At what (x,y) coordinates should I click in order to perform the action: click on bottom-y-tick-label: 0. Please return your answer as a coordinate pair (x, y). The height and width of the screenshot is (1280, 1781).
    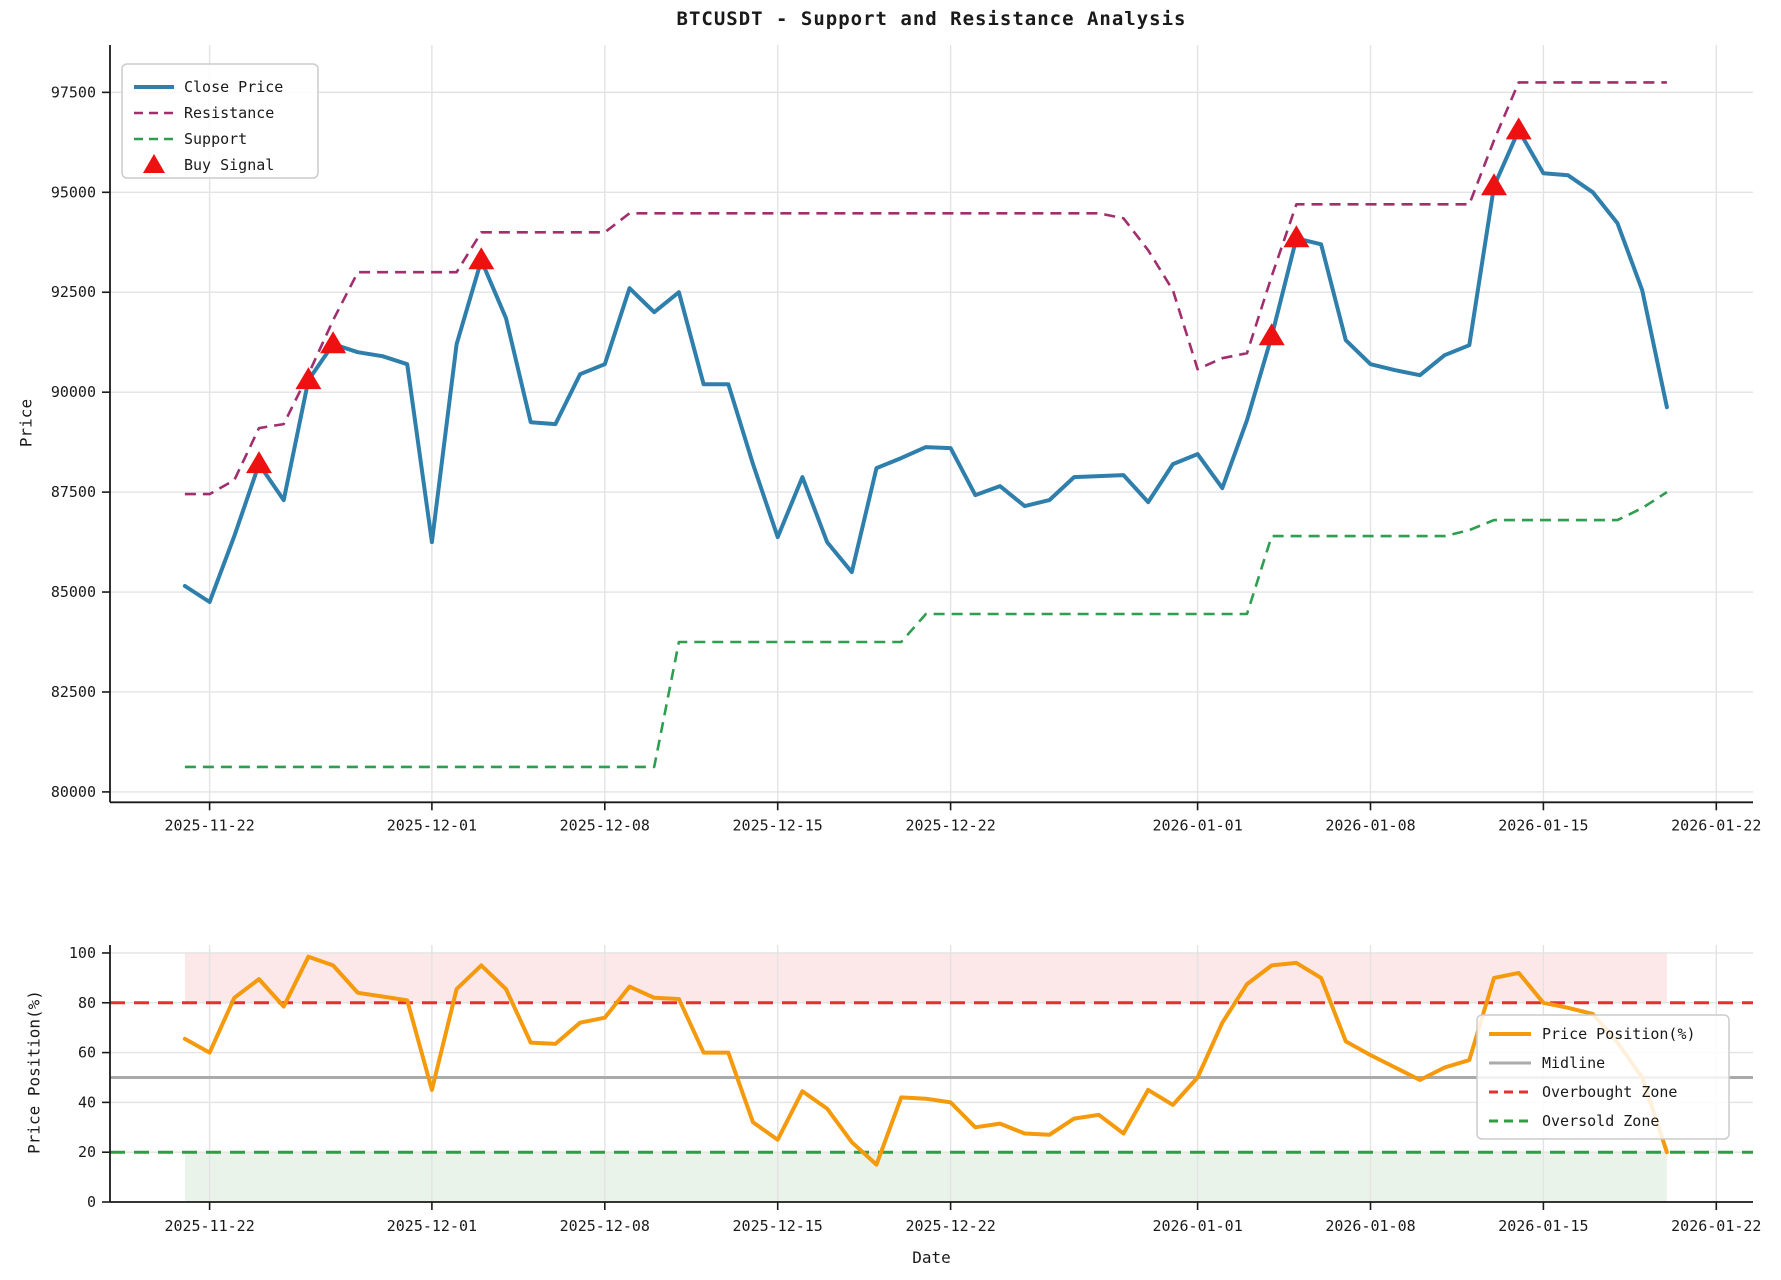
    Looking at the image, I should click on (91, 1202).